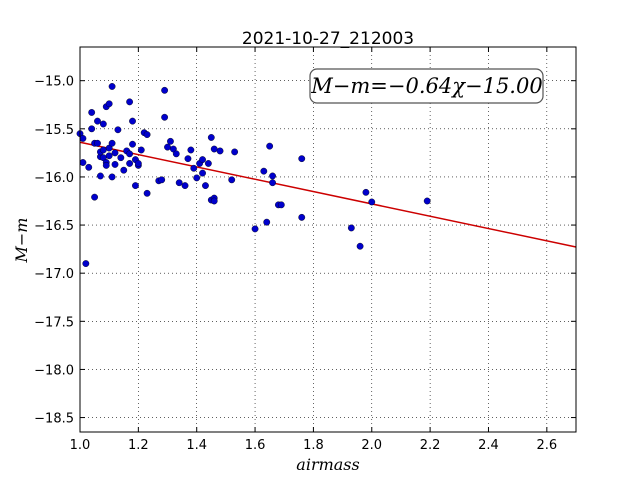 This screenshot has height=480, width=640. Describe the element at coordinates (21, 241) in the screenshot. I see `y-axis-label: M−m` at that location.